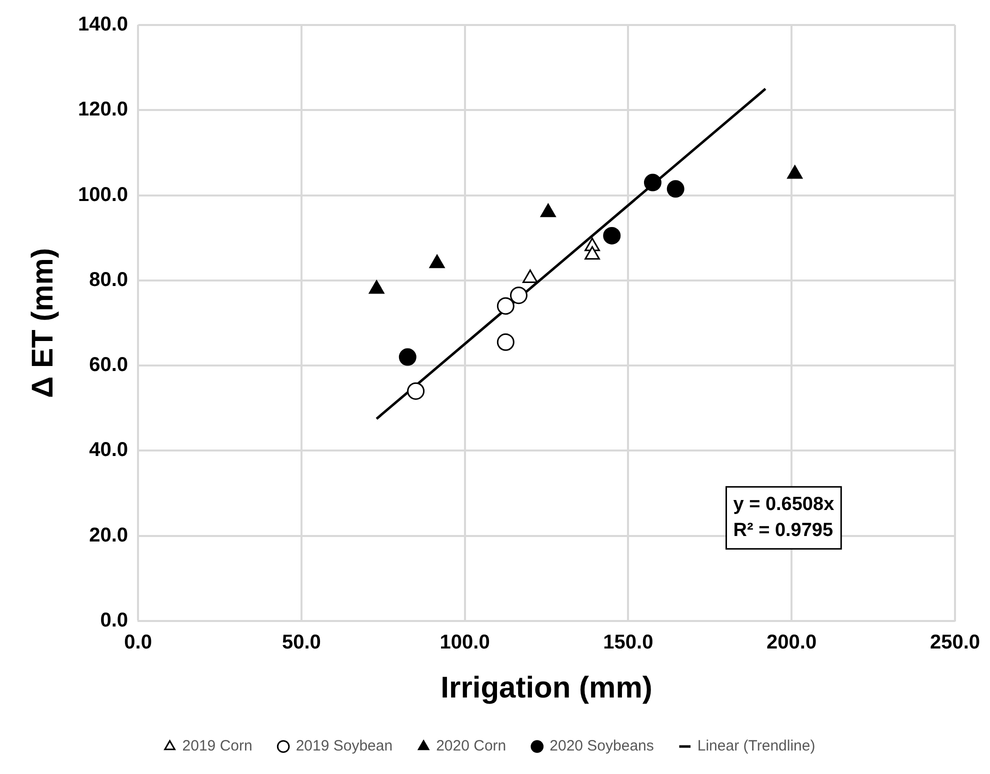 The height and width of the screenshot is (774, 990). Describe the element at coordinates (108, 535) in the screenshot. I see `y-tick-label: 20.0` at that location.